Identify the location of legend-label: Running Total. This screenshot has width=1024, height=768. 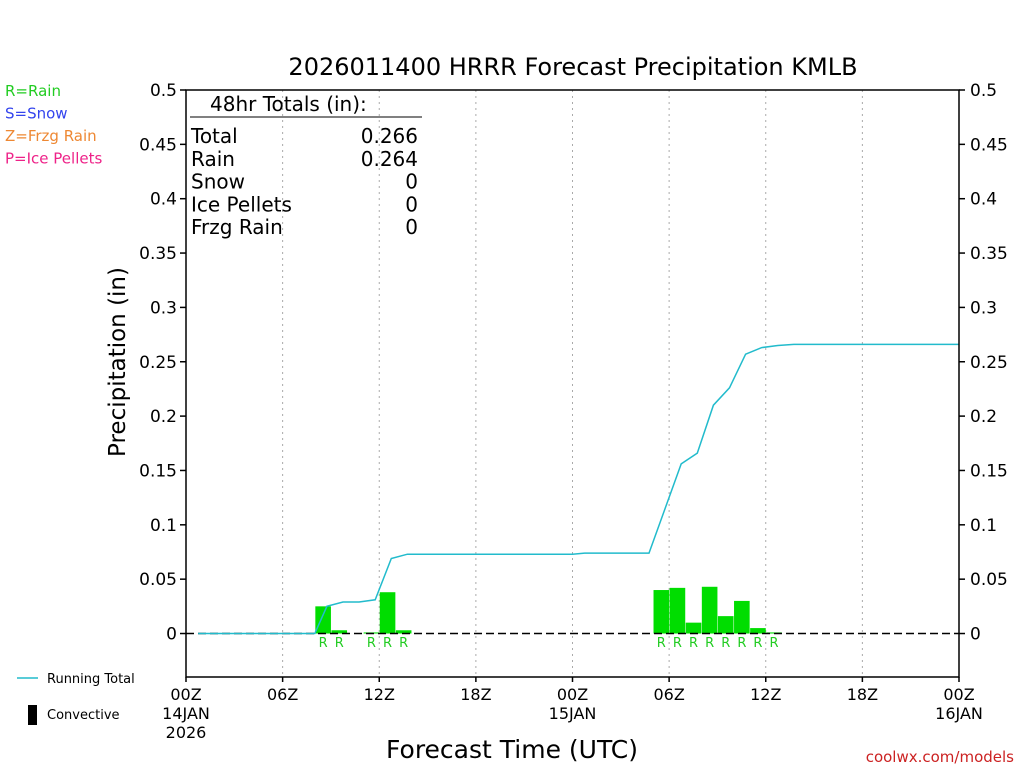
(91, 679).